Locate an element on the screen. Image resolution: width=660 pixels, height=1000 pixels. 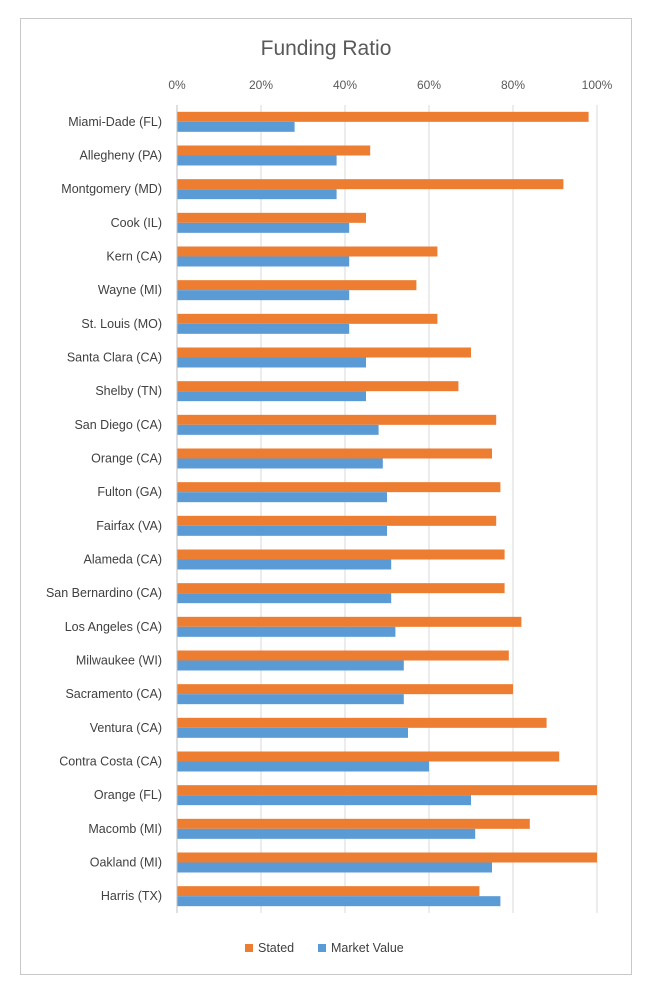
legend: Stated Market Value is located at coordinates (324, 948).